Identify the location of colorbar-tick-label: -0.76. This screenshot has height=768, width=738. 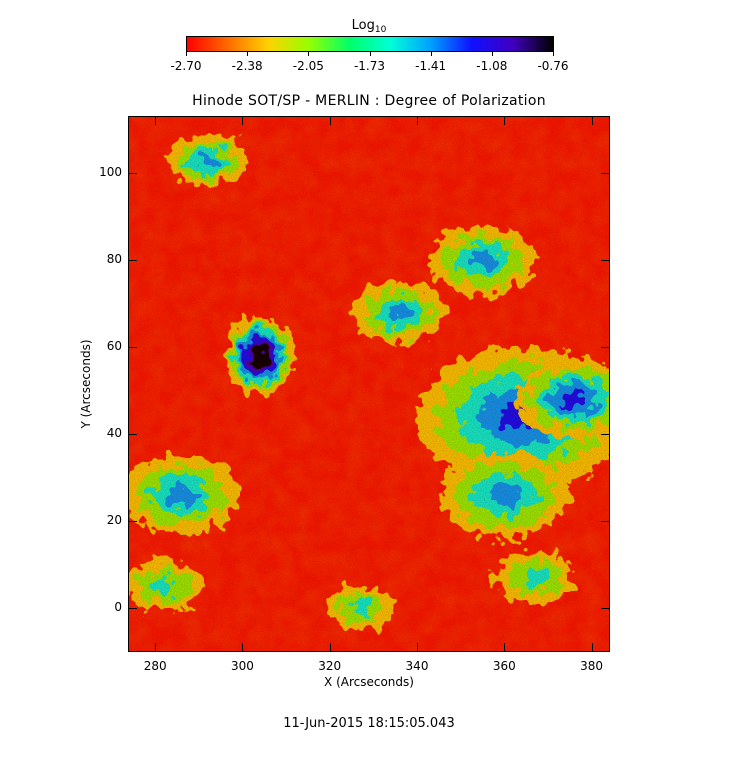
(553, 66).